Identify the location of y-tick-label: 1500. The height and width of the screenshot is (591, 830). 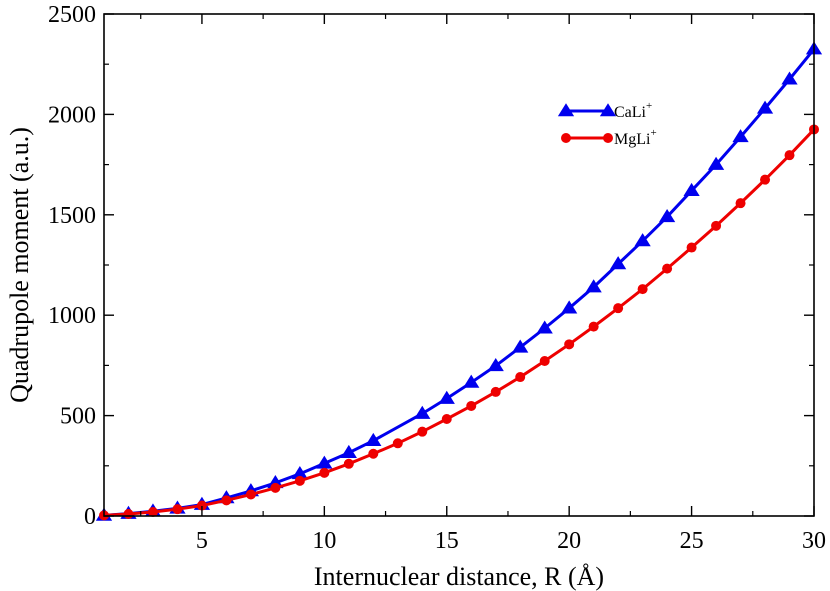
(72, 216).